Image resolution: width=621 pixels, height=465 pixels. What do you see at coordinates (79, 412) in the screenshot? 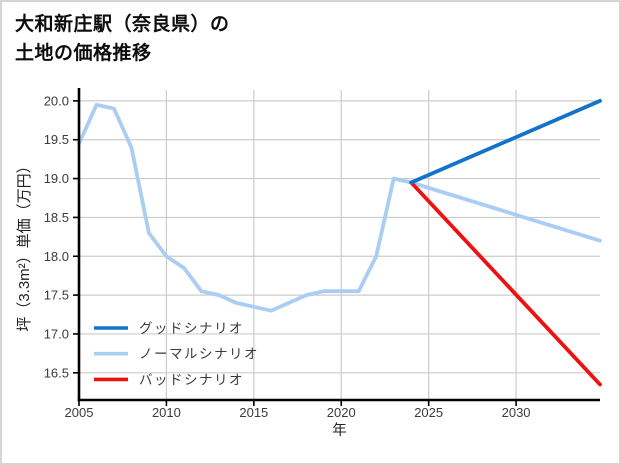
I see `x-tick-label: 2005` at bounding box center [79, 412].